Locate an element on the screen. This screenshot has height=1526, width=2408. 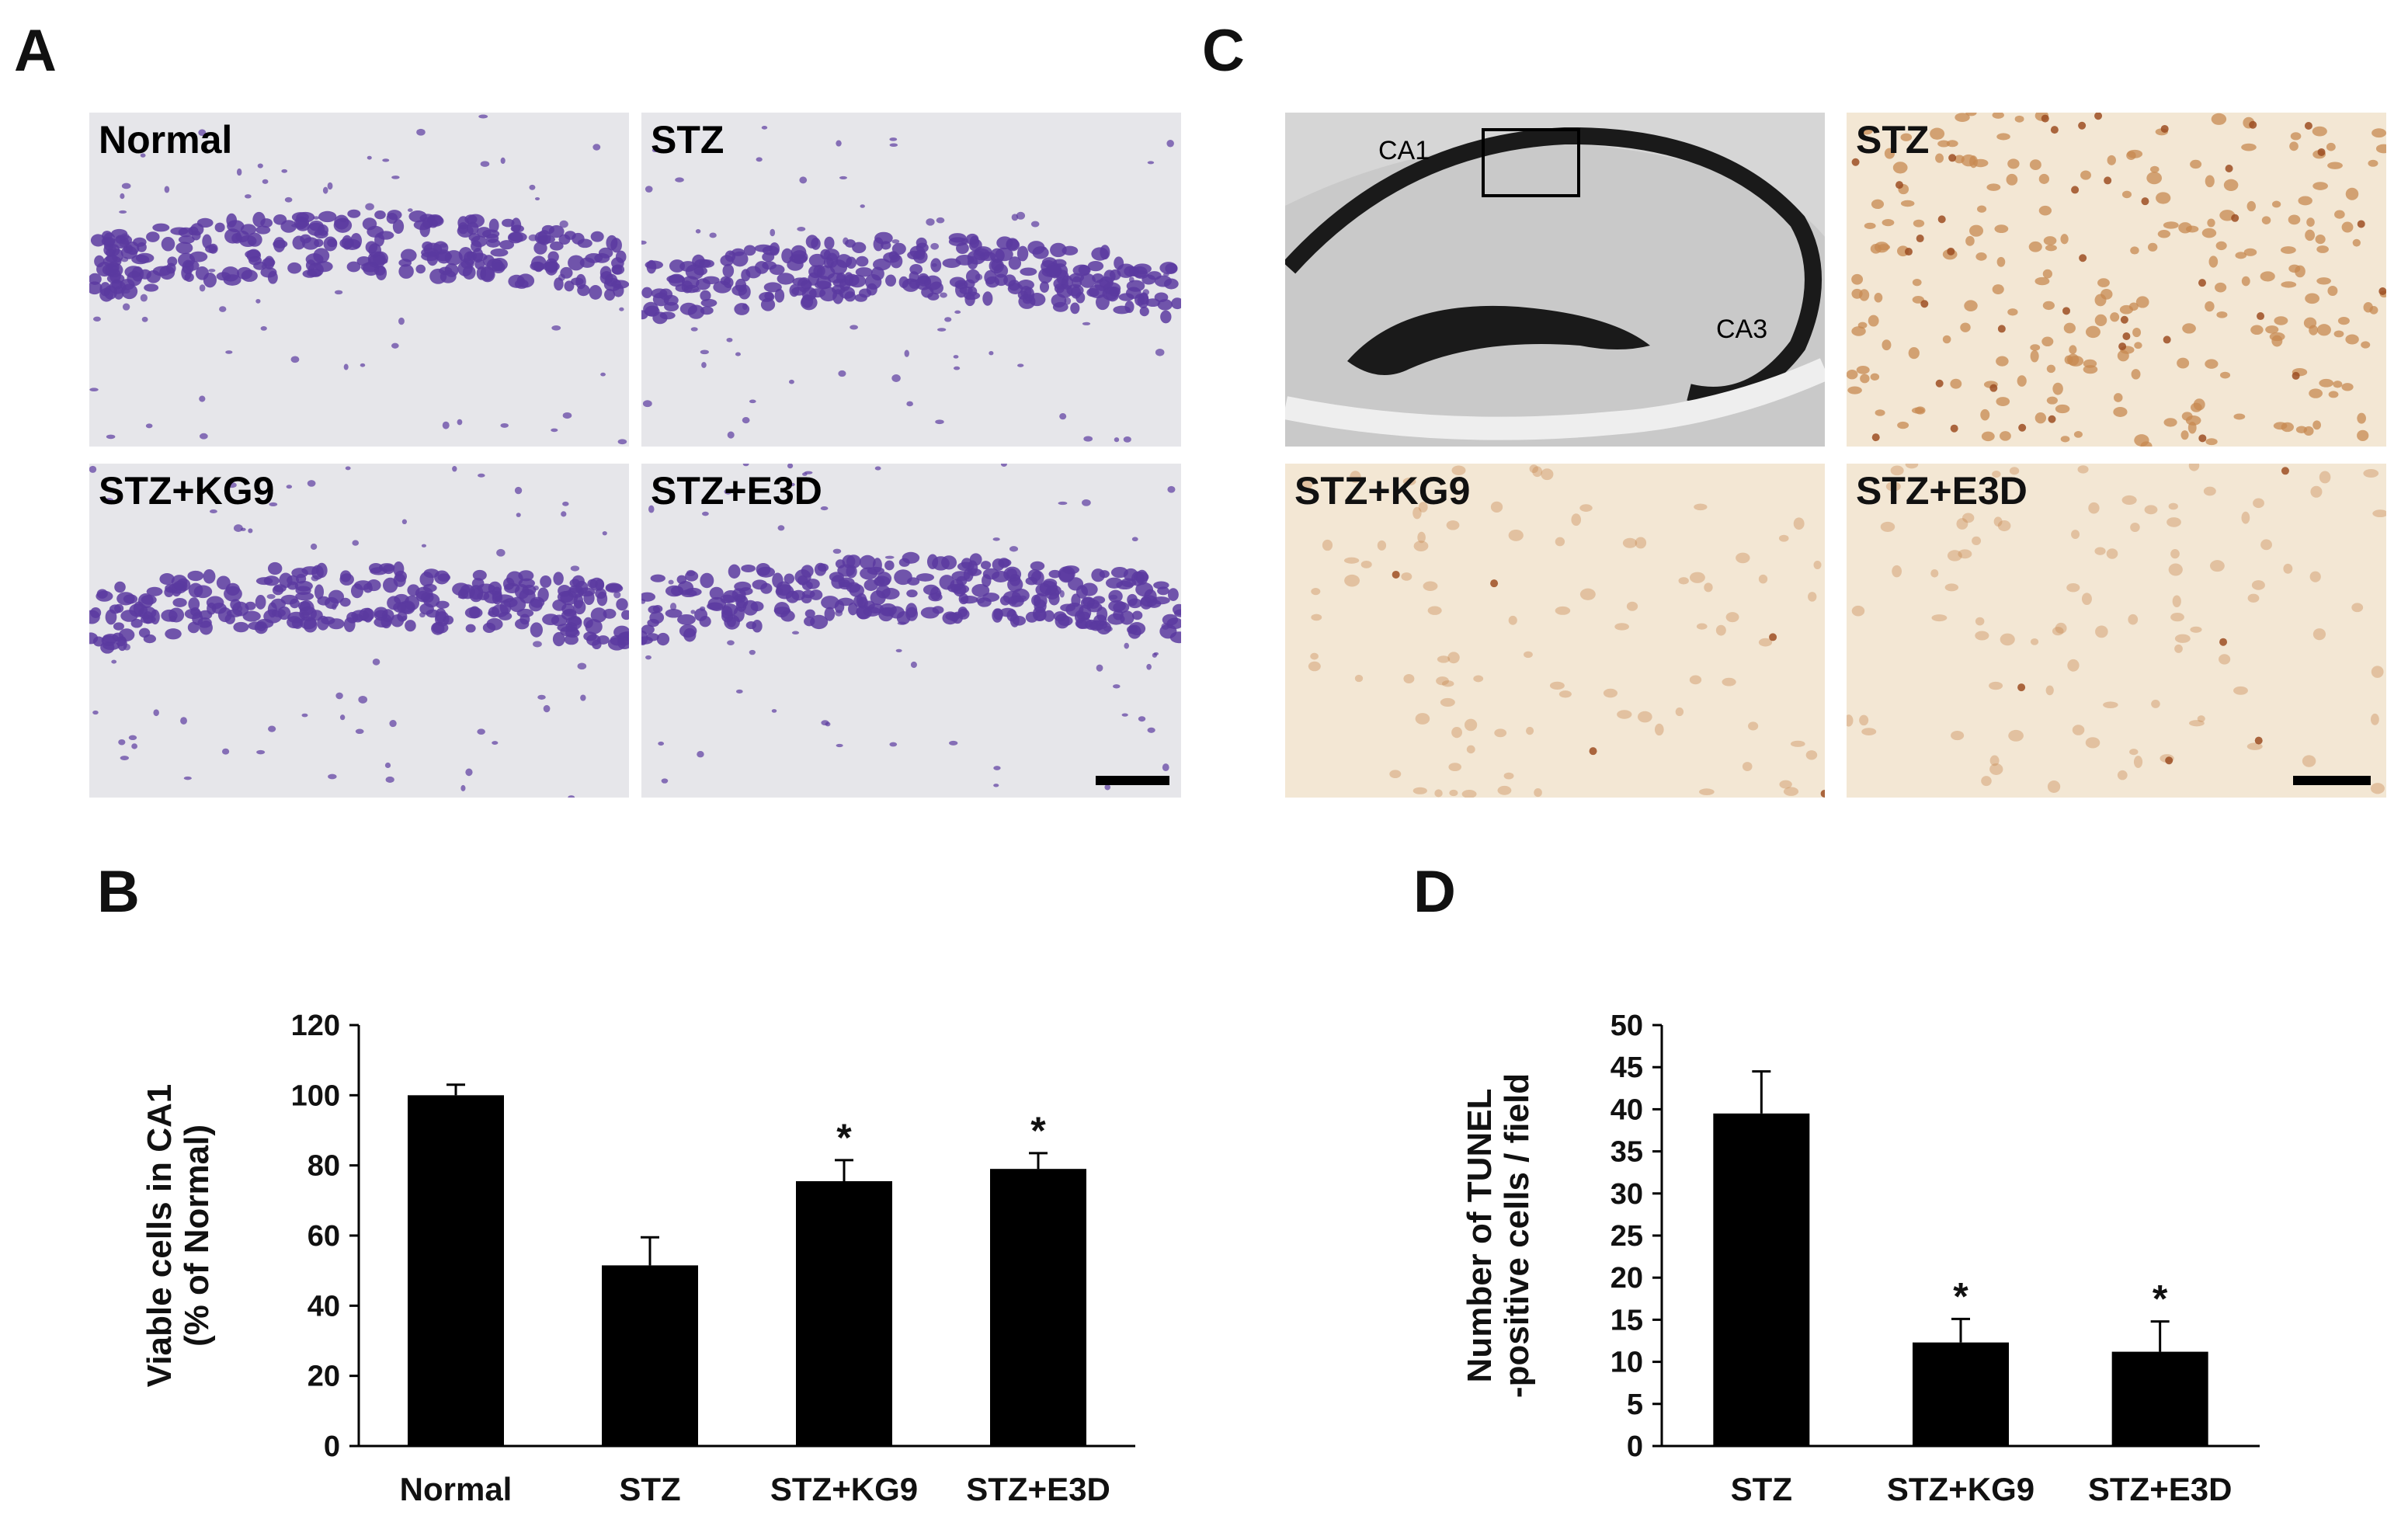
micrograph-tunel-stz: STZ is located at coordinates (2116, 280).